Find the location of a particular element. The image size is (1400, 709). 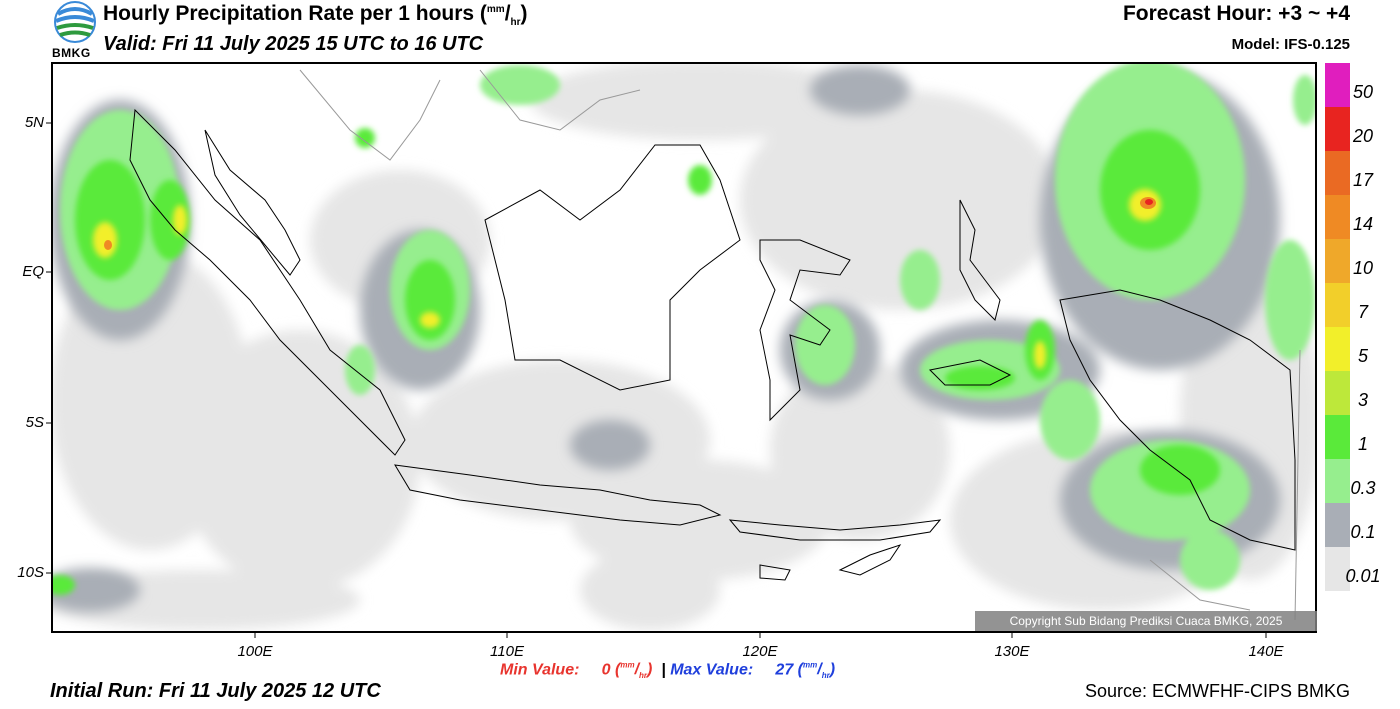

legend-colorbar is located at coordinates (1337, 327).